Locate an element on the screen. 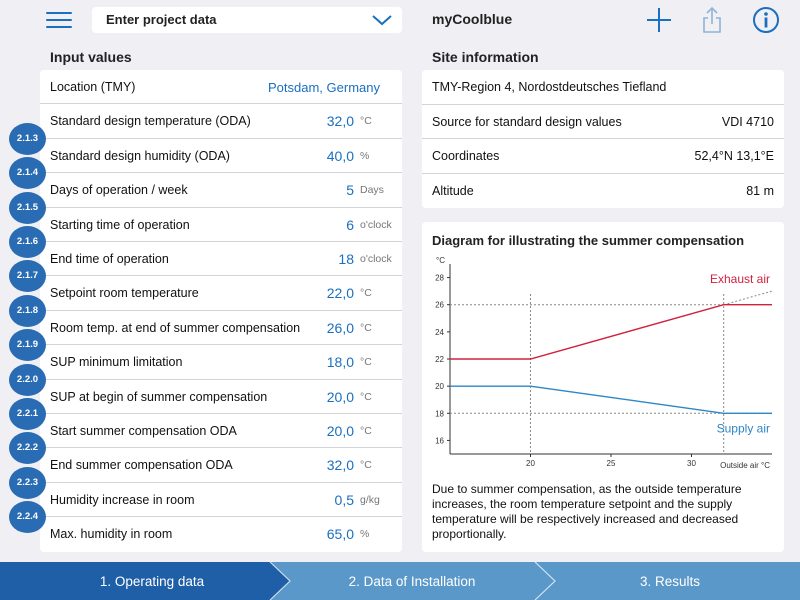 The width and height of the screenshot is (800, 600). input-row: Standard design humidity (ODA) 40,0% is located at coordinates (221, 156).